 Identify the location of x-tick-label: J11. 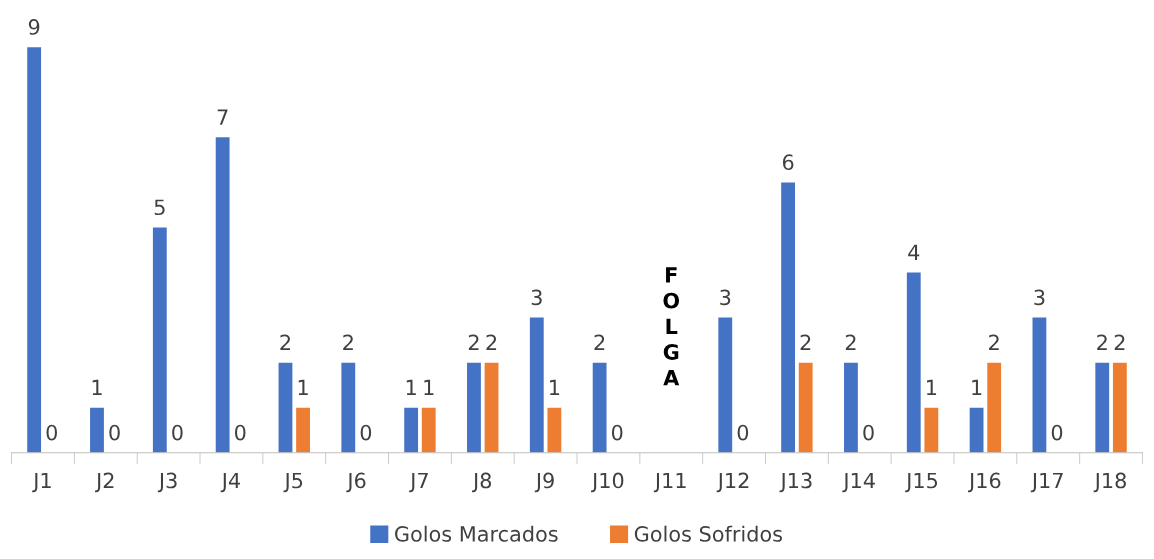
(669, 482).